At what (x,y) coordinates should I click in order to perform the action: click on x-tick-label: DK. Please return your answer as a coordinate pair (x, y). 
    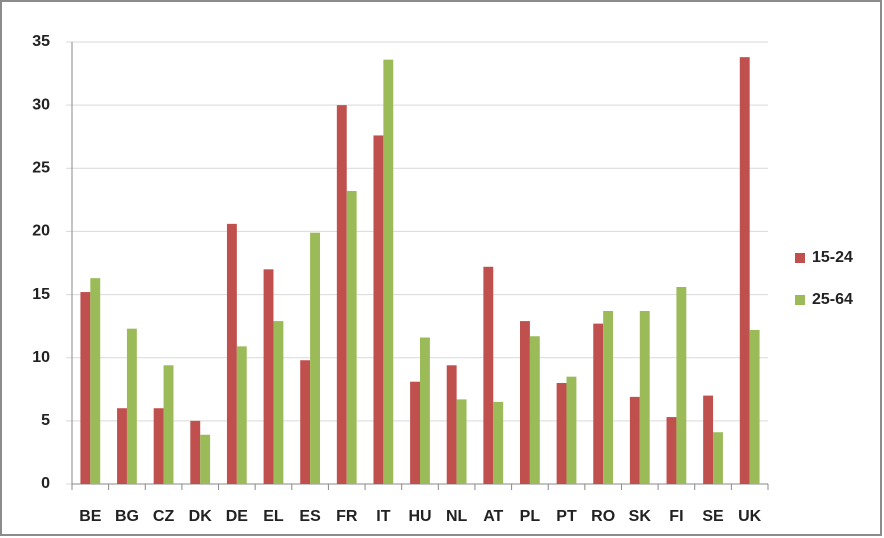
    Looking at the image, I should click on (201, 516).